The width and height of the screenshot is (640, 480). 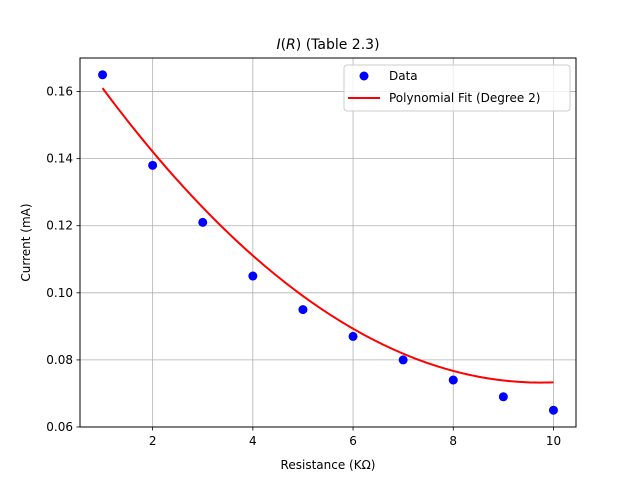 I want to click on x-tick-label: 2, so click(x=153, y=441).